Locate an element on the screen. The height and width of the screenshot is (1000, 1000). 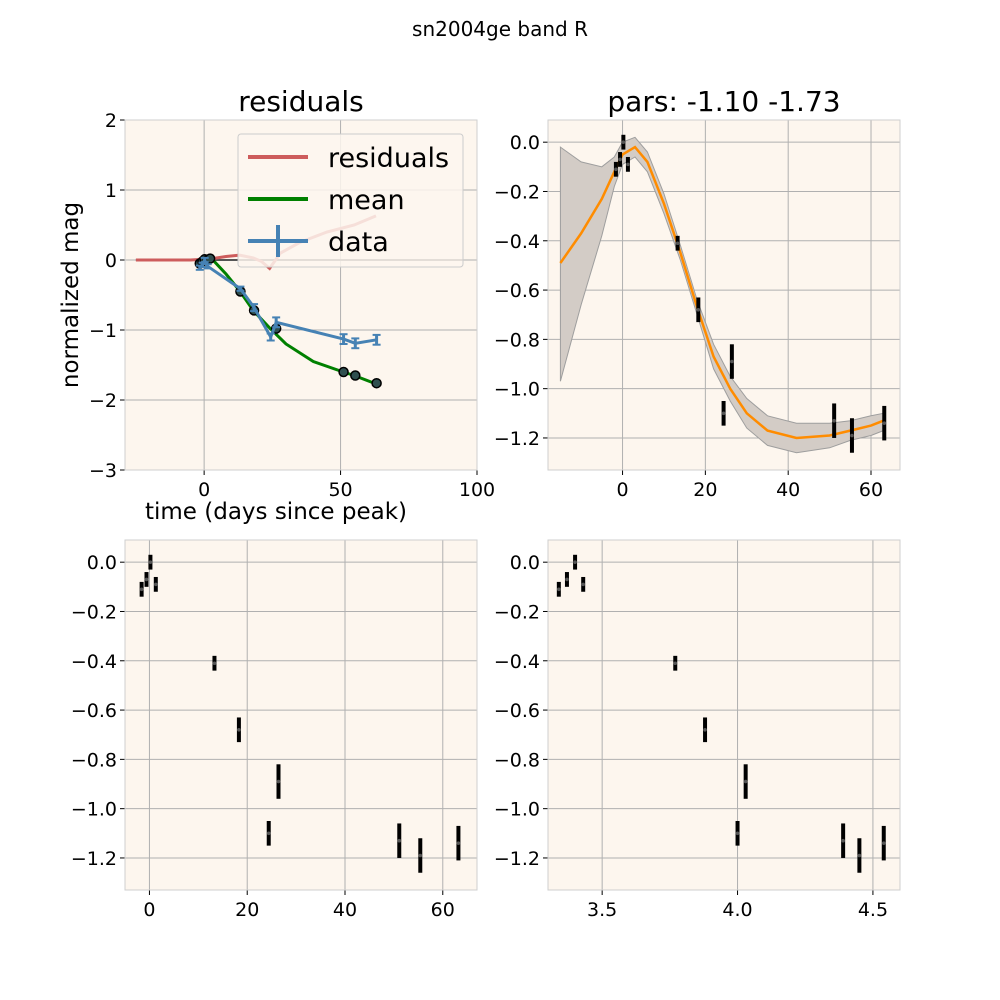
panel-title: residuals is located at coordinates (301, 101).